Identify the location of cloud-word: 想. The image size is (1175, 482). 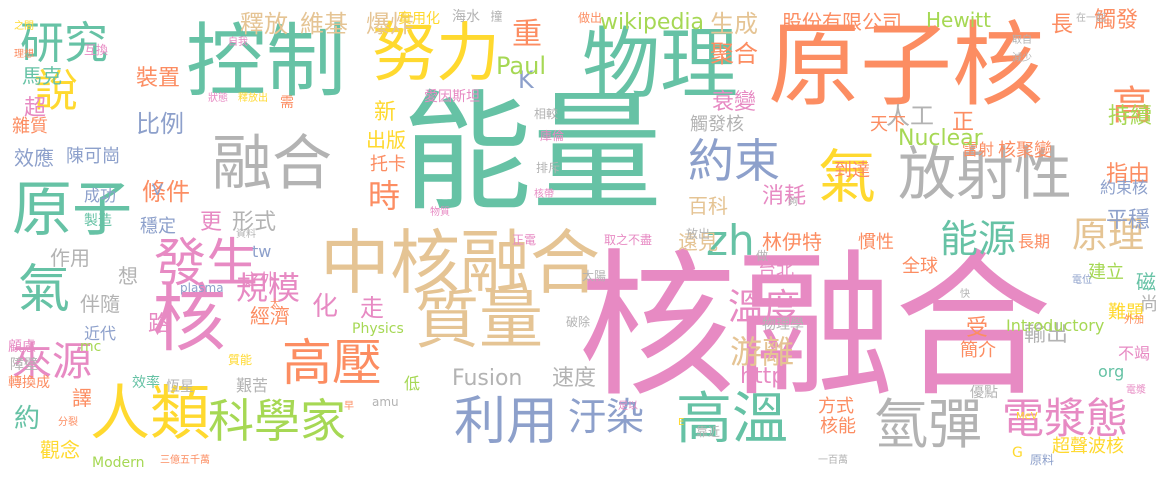
(128, 276).